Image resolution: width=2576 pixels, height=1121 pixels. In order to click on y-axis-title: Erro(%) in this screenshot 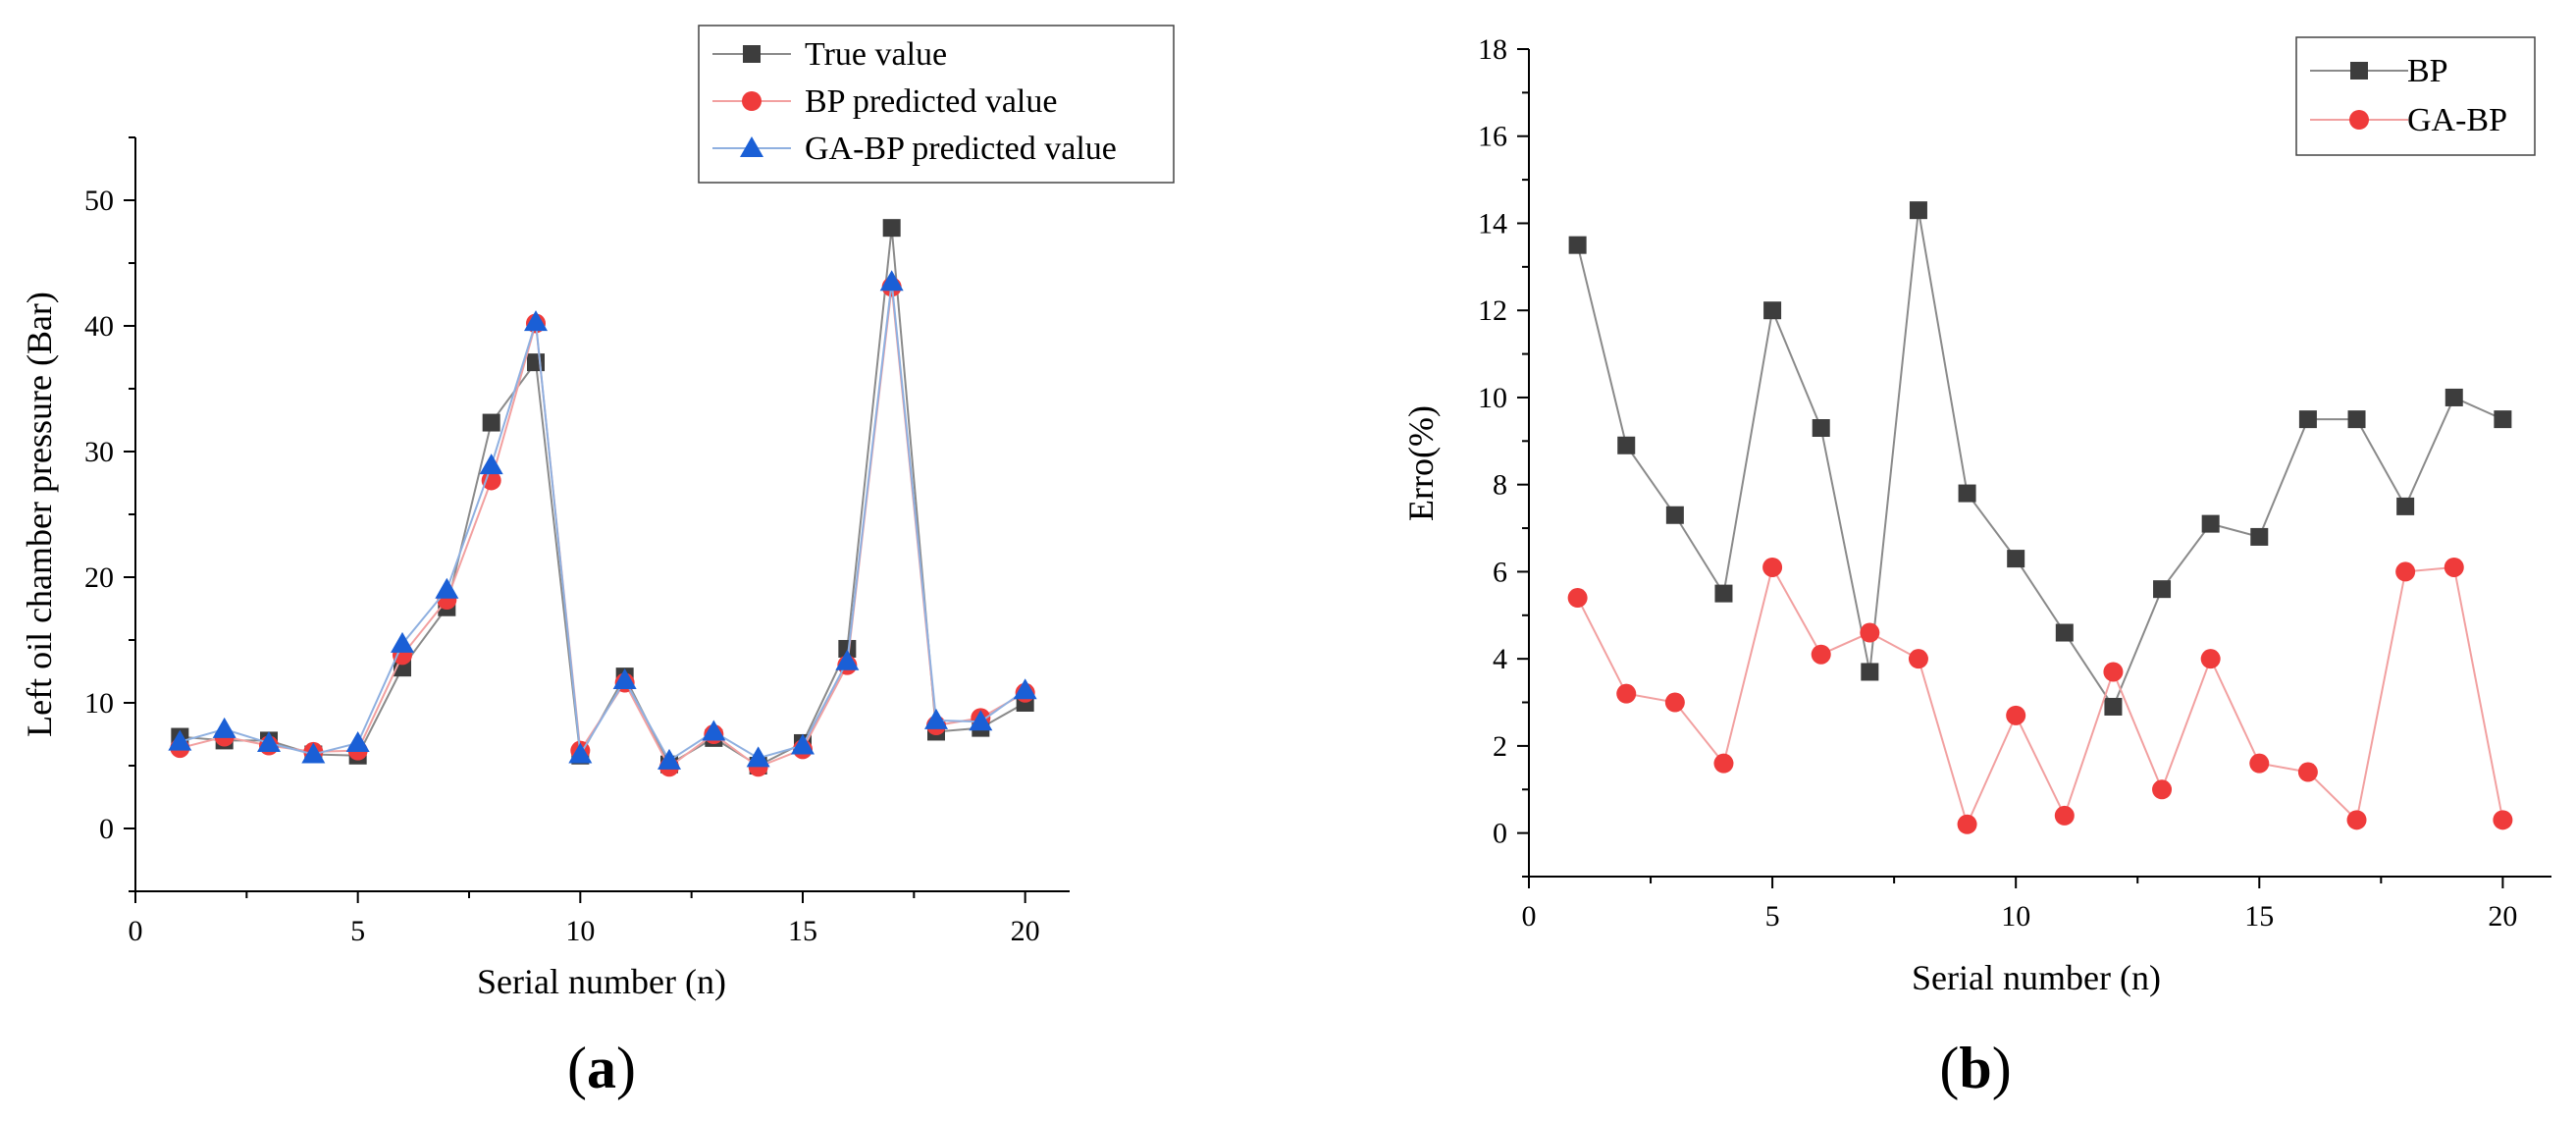, I will do `click(1421, 463)`.